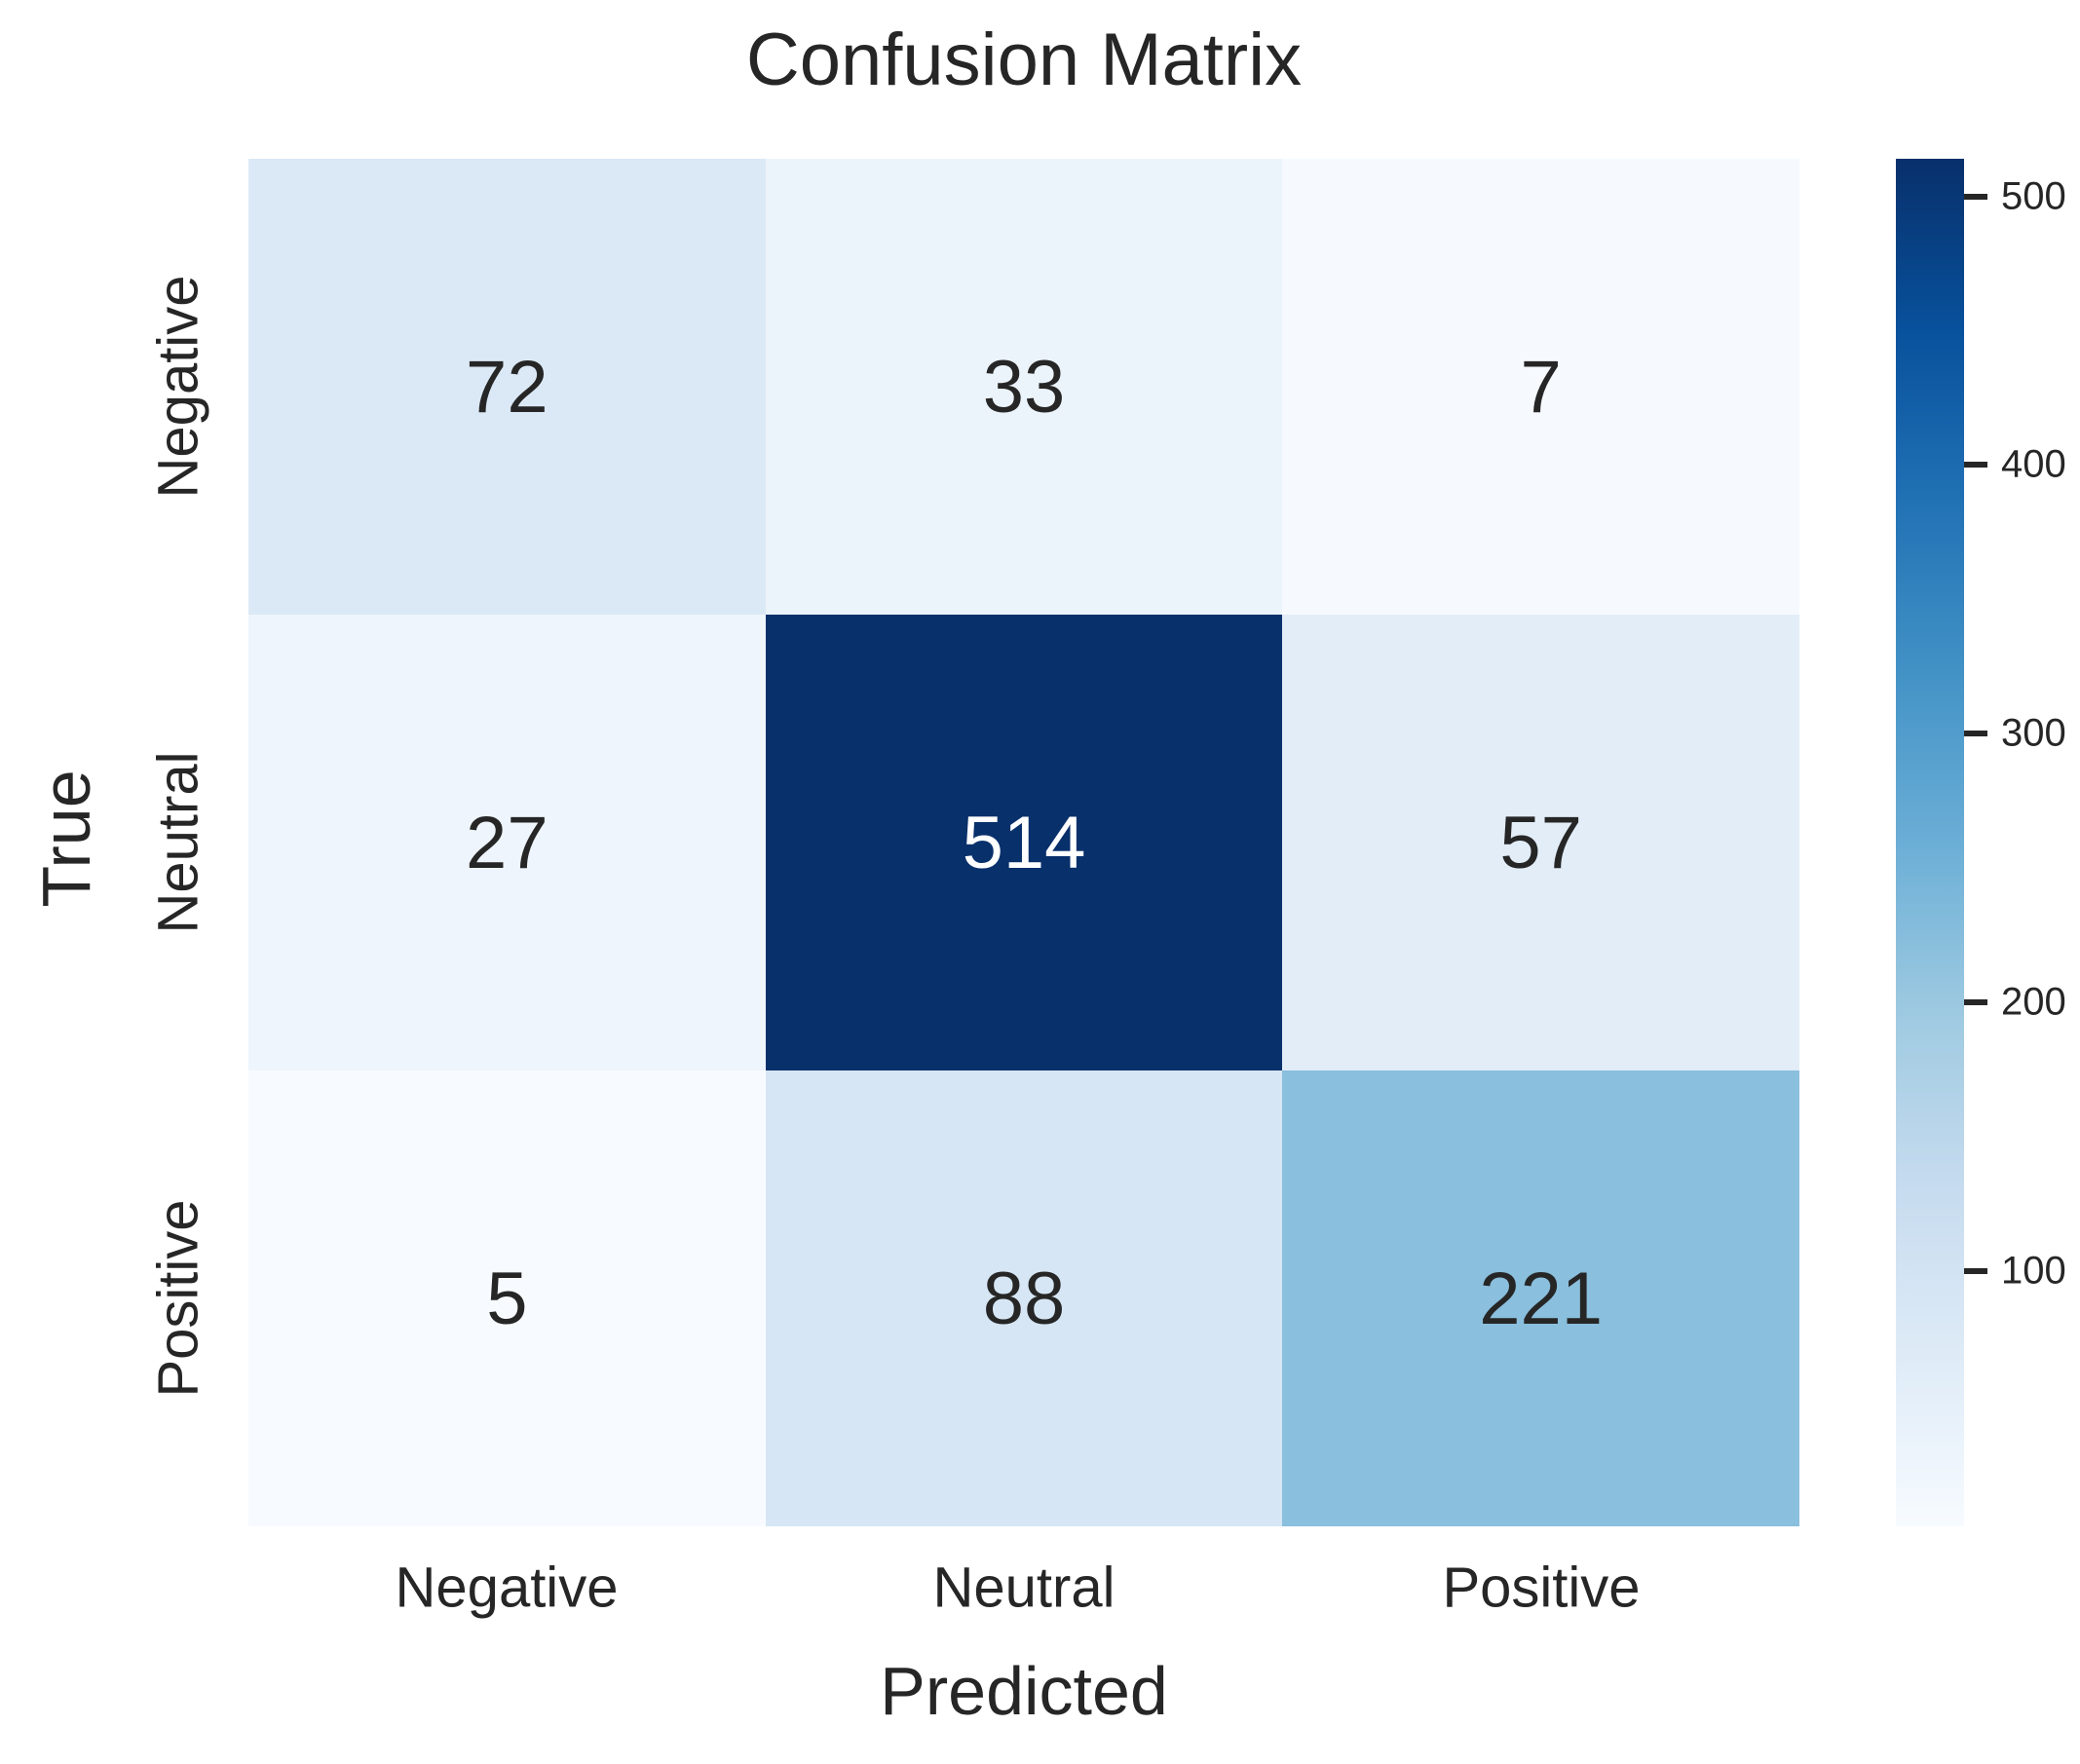 This screenshot has width=2080, height=1764. I want to click on colorbar-tick-label: 400, so click(2033, 464).